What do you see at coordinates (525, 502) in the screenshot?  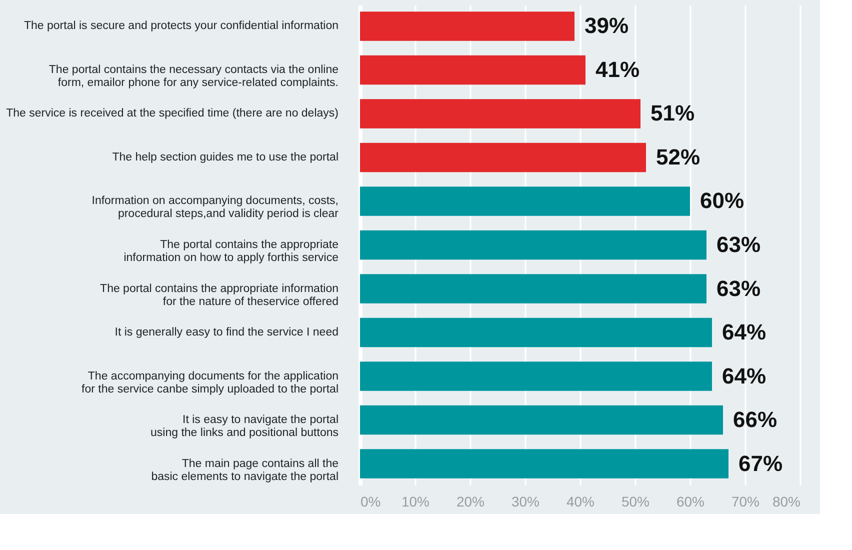 I see `x-tick-label: 30%` at bounding box center [525, 502].